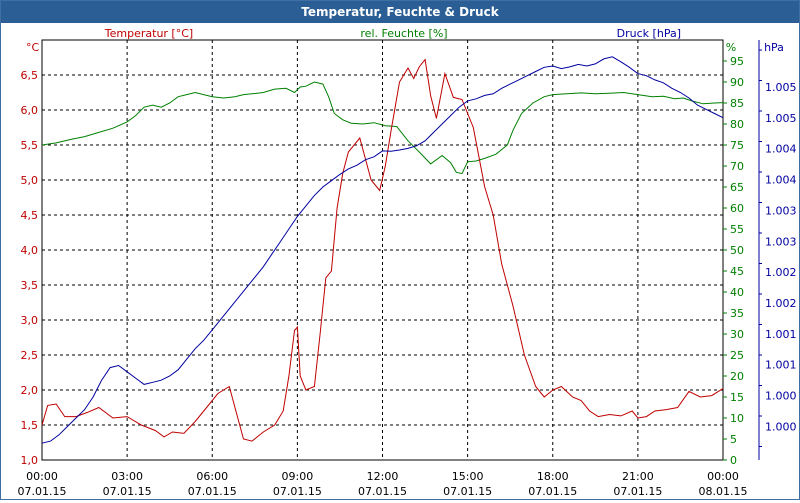  Describe the element at coordinates (400, 12) in the screenshot. I see `window-title: Temperatur, Feuchte & Druck` at that location.